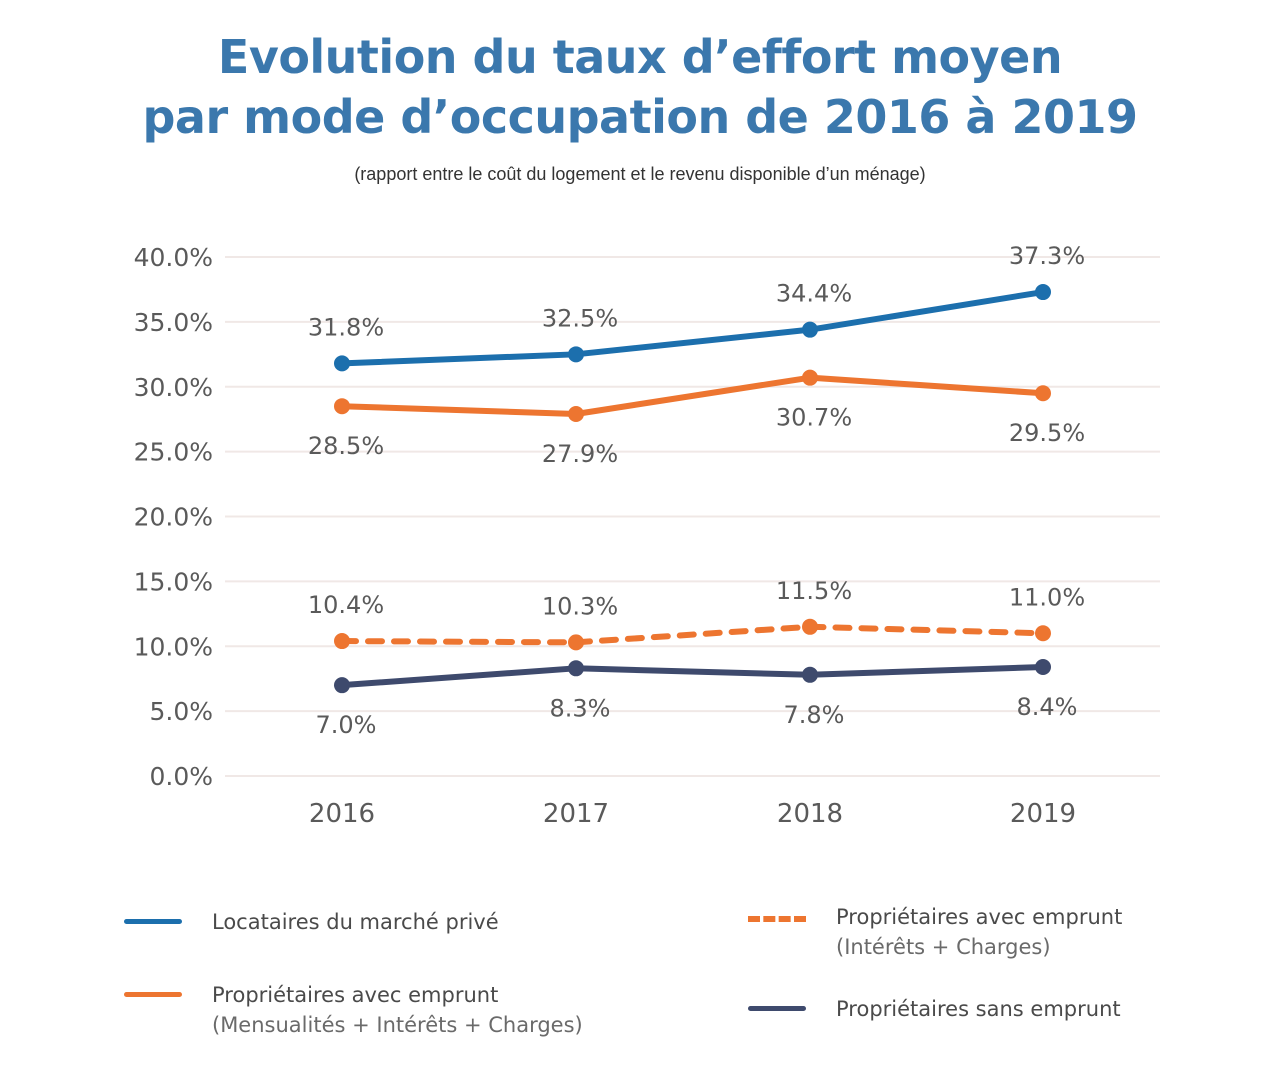  I want to click on y-tick-label: 40.0%, so click(173, 257).